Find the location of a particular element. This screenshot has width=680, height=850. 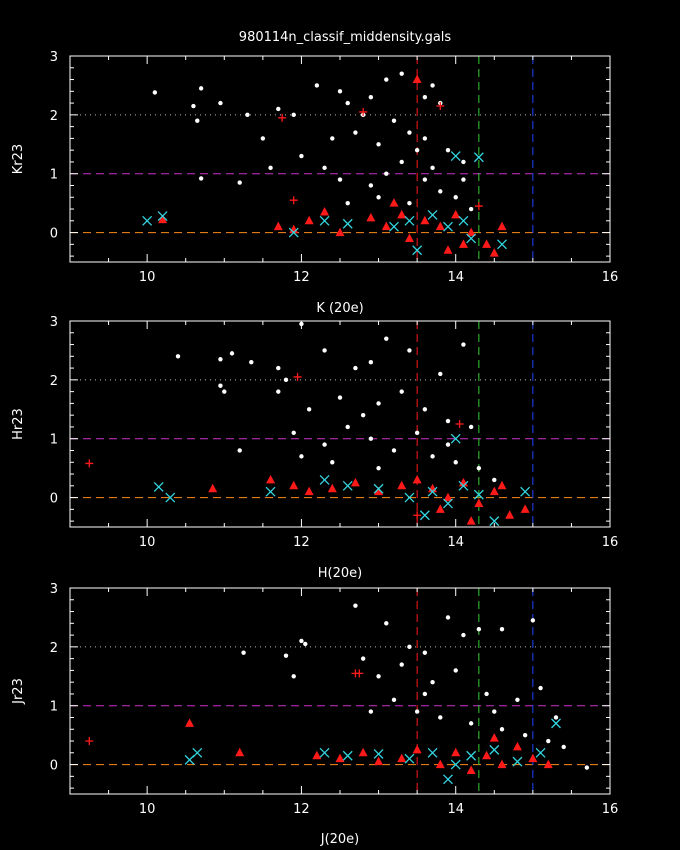

x-axis-label: H(20e) is located at coordinates (340, 573).